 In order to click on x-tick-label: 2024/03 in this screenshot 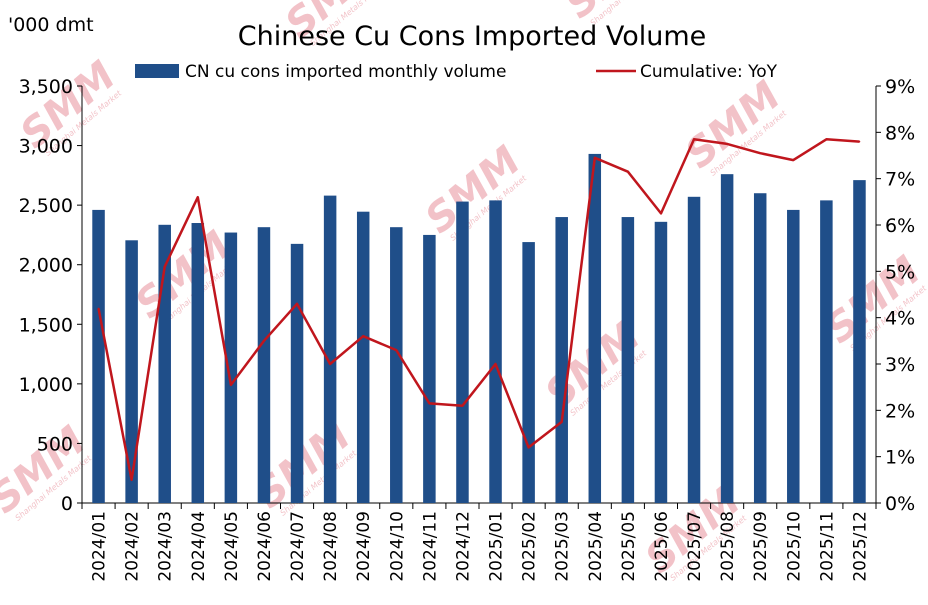, I will do `click(166, 546)`.